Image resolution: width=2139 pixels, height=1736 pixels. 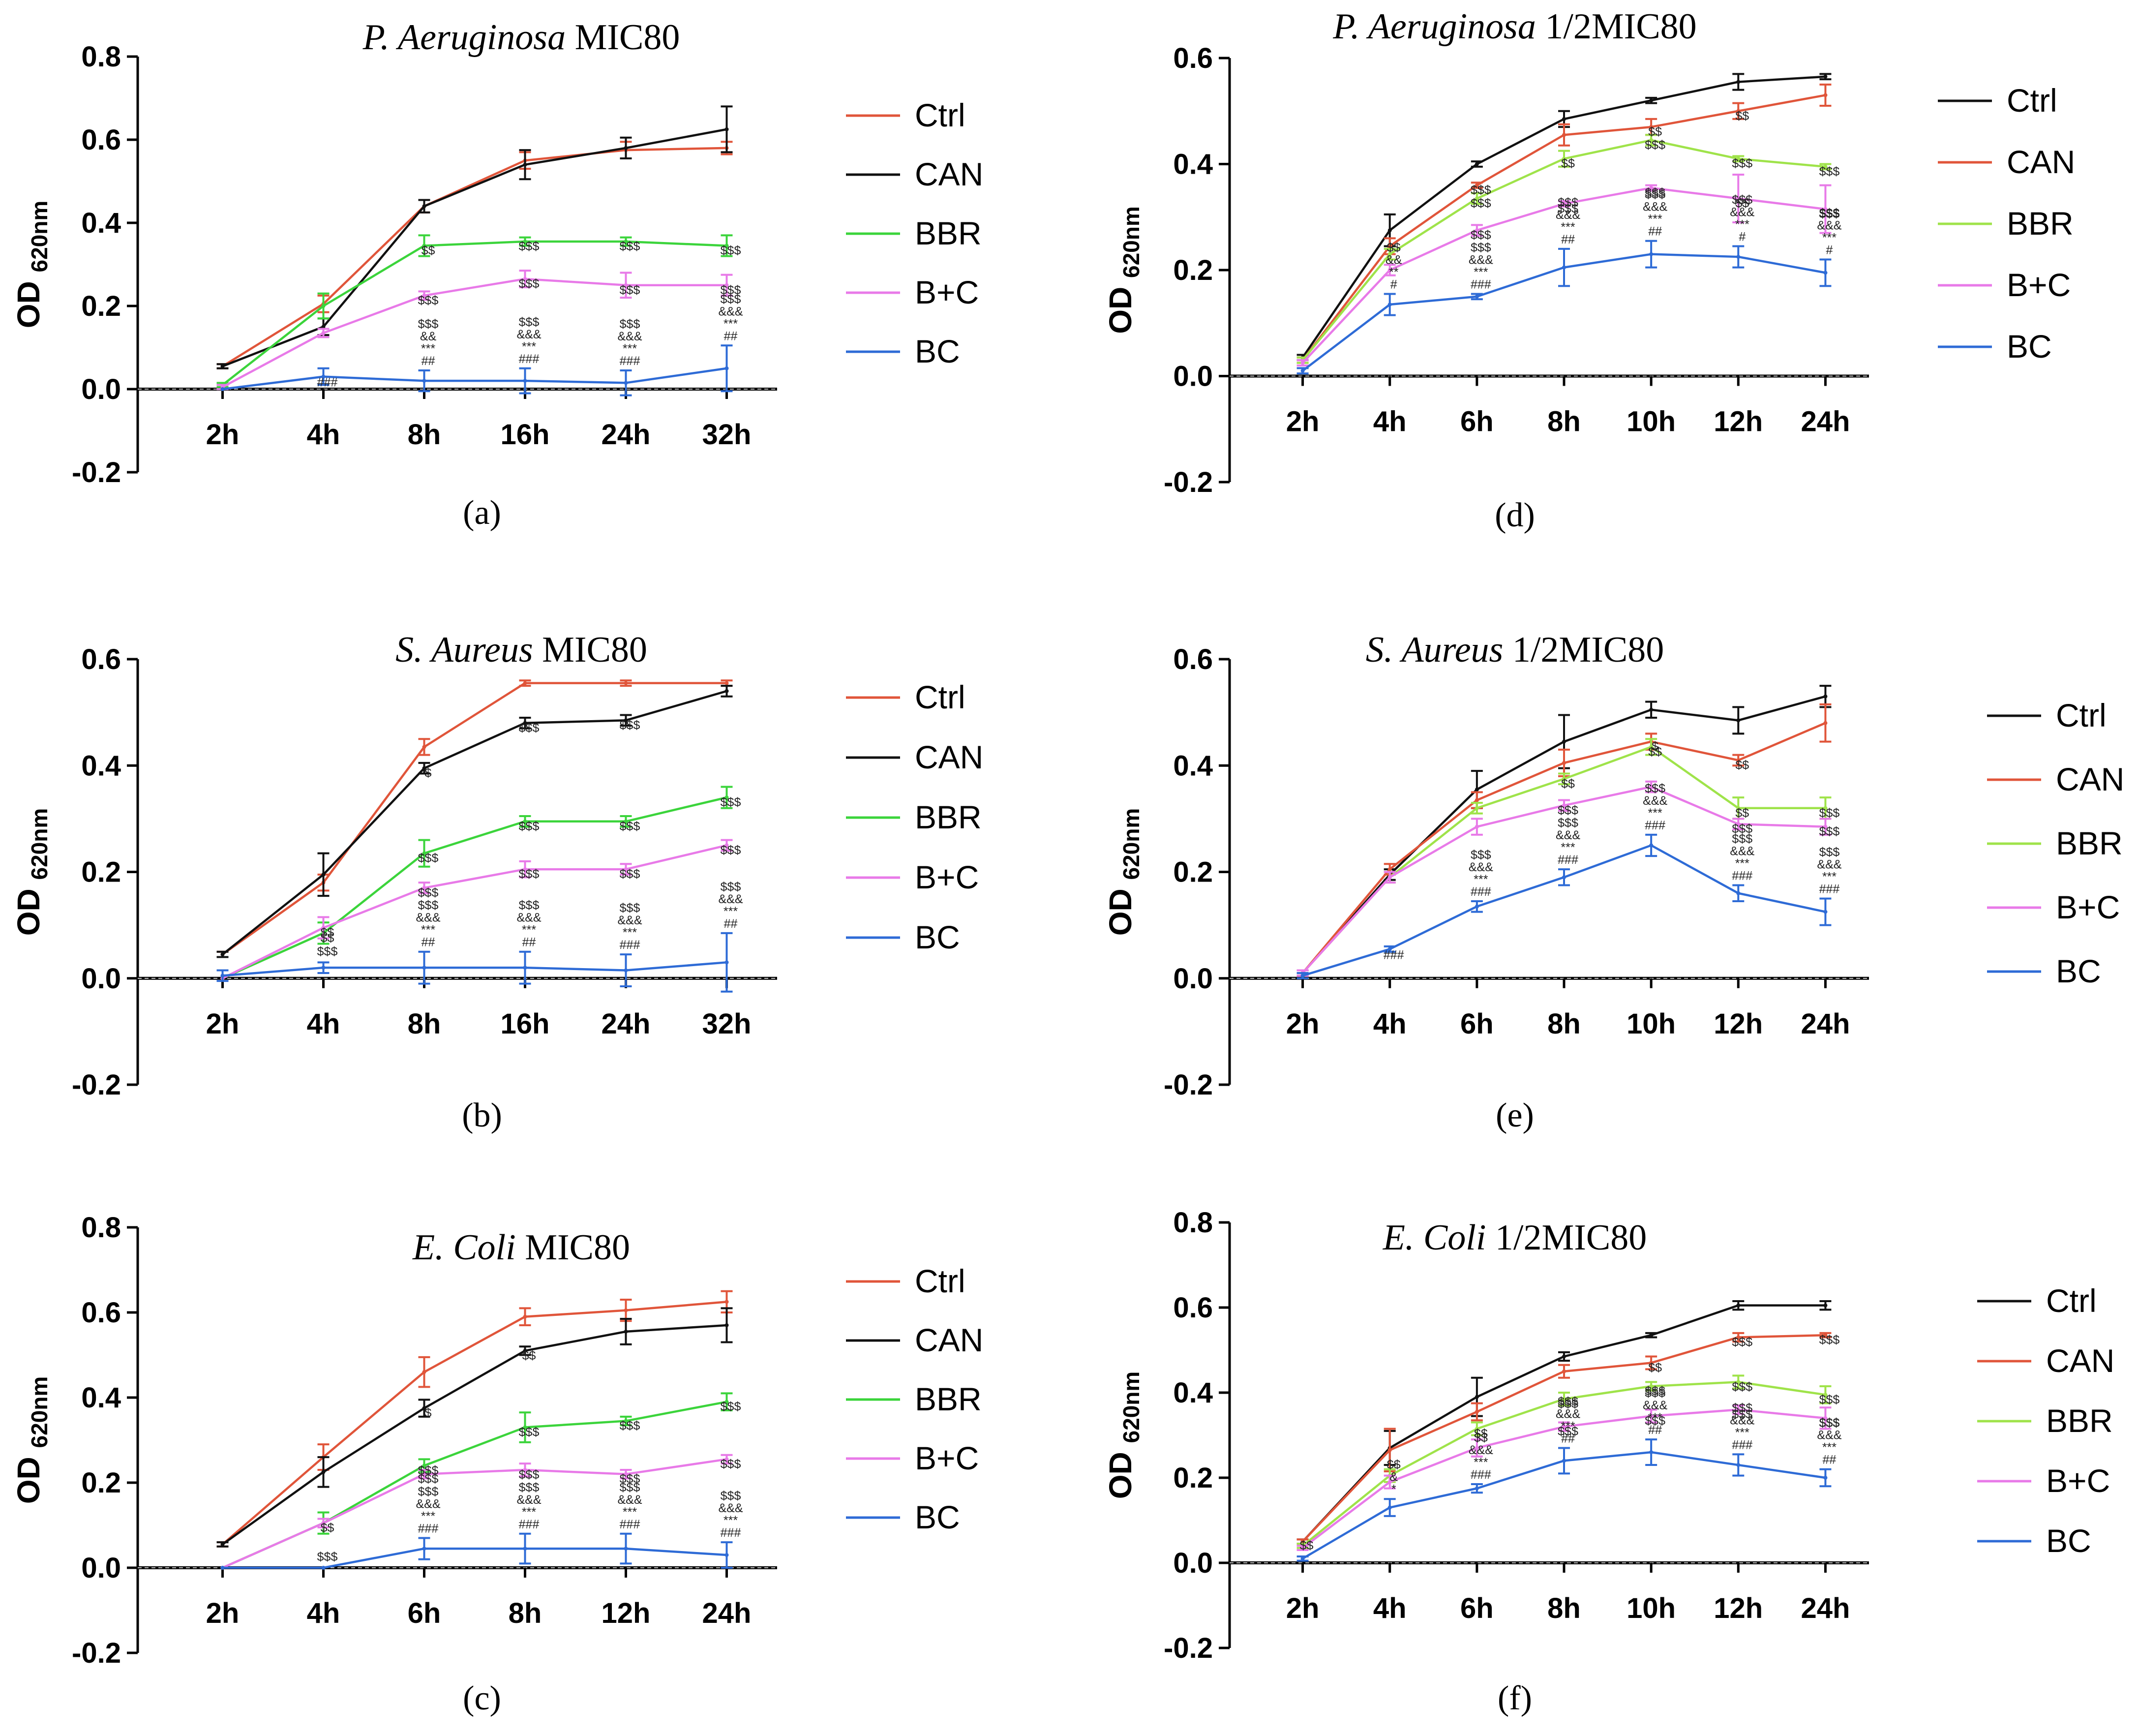 I want to click on panel-title-concentration: 1/2MIC80, so click(x=1616, y=26).